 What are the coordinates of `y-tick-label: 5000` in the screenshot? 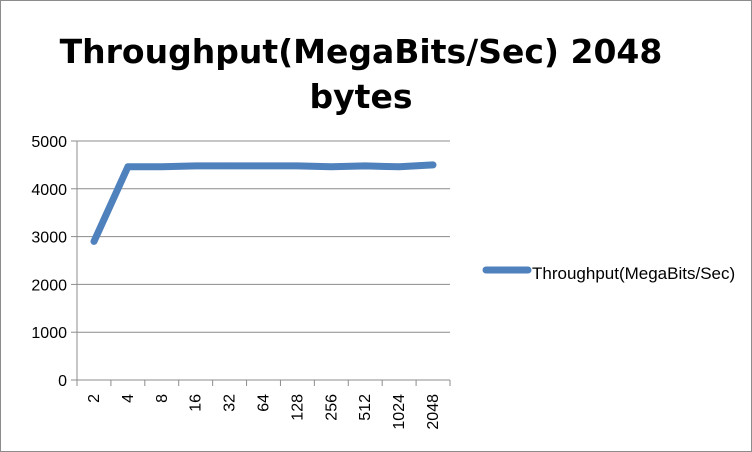 It's located at (49, 142).